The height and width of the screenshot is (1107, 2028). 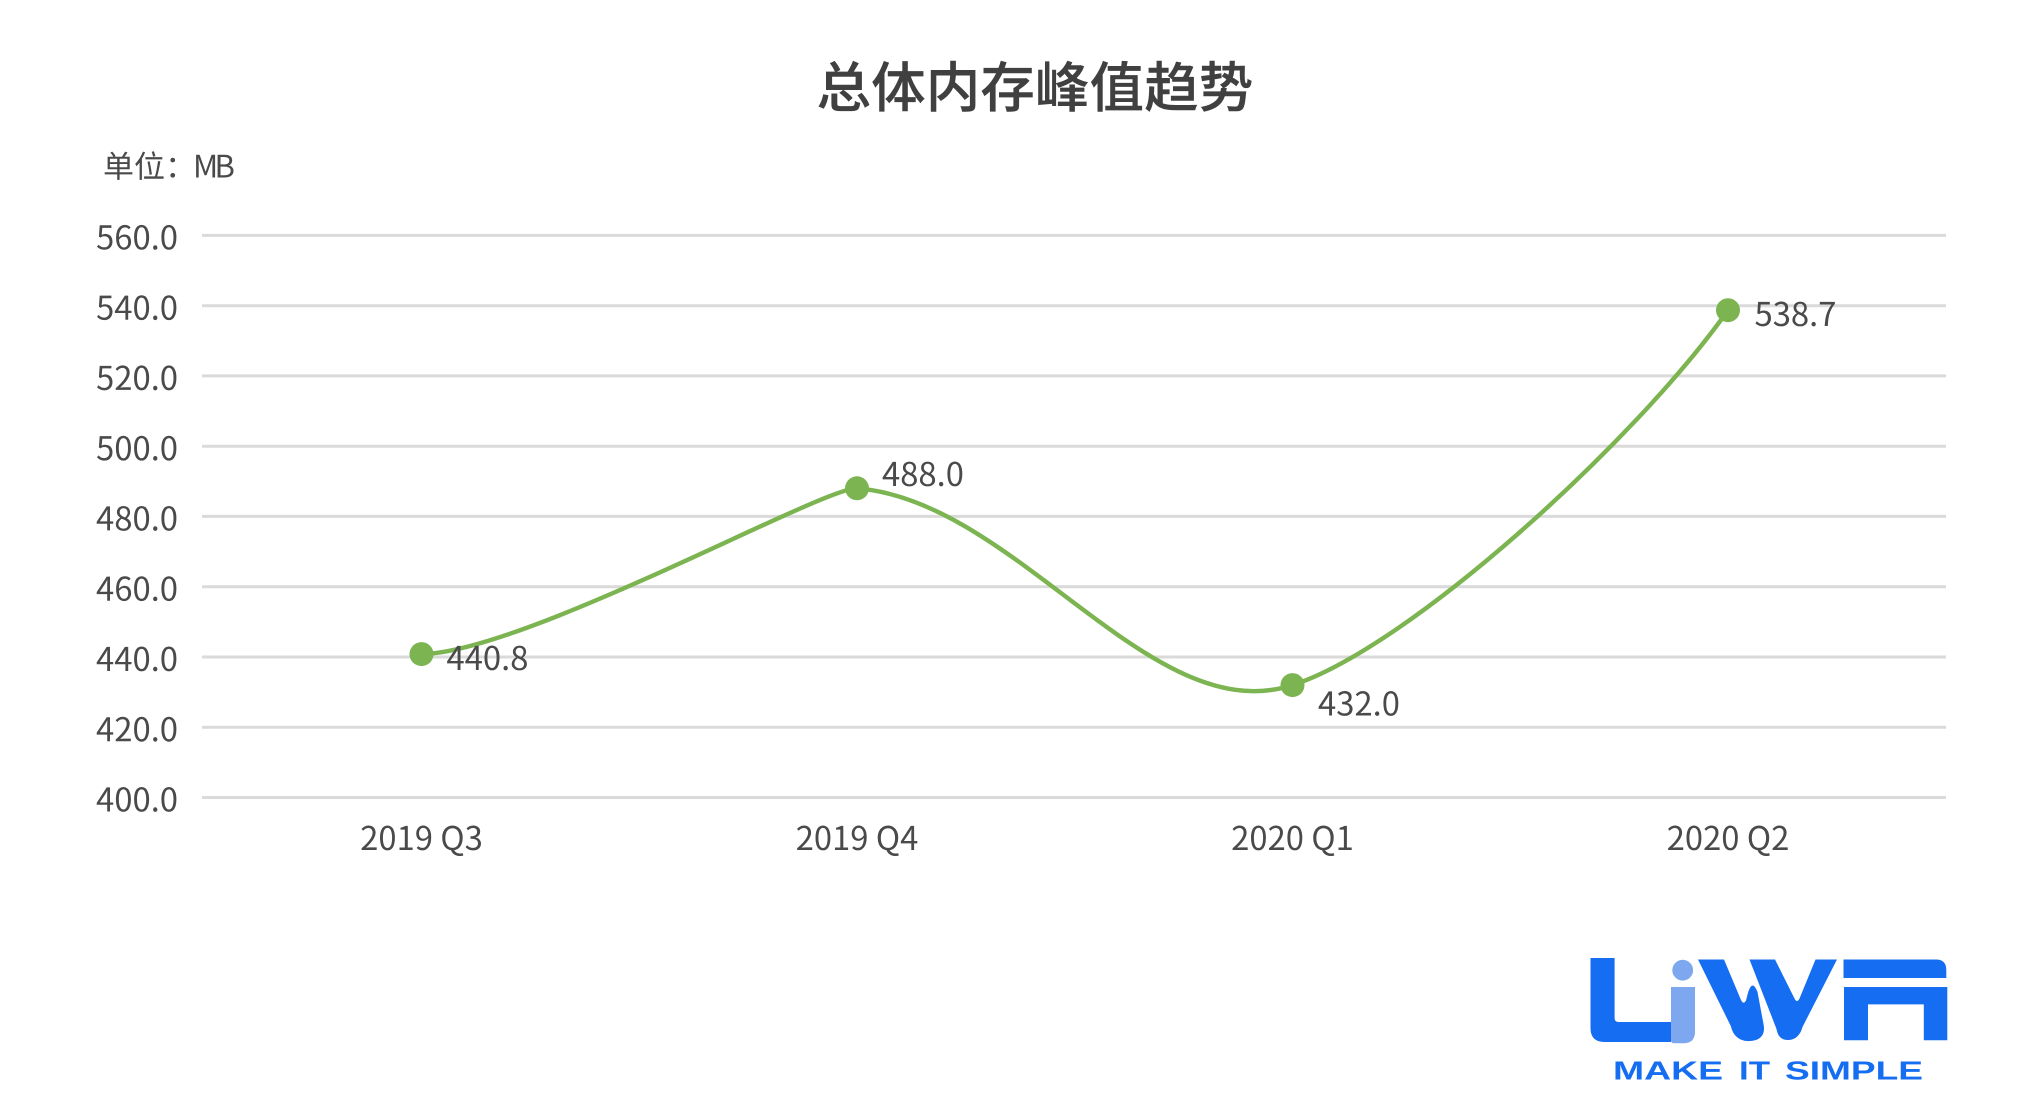 What do you see at coordinates (1854, 1071) in the screenshot?
I see `svg-text: SIMPLE` at bounding box center [1854, 1071].